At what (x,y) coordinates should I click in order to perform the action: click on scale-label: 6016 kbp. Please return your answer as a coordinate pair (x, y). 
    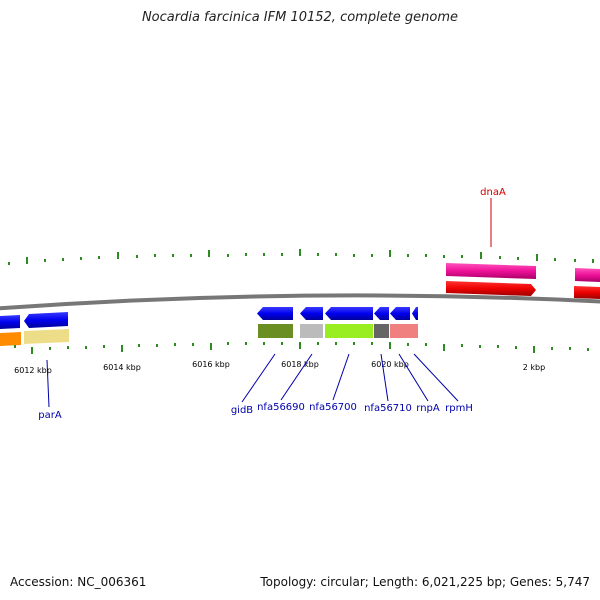
    Looking at the image, I should click on (211, 364).